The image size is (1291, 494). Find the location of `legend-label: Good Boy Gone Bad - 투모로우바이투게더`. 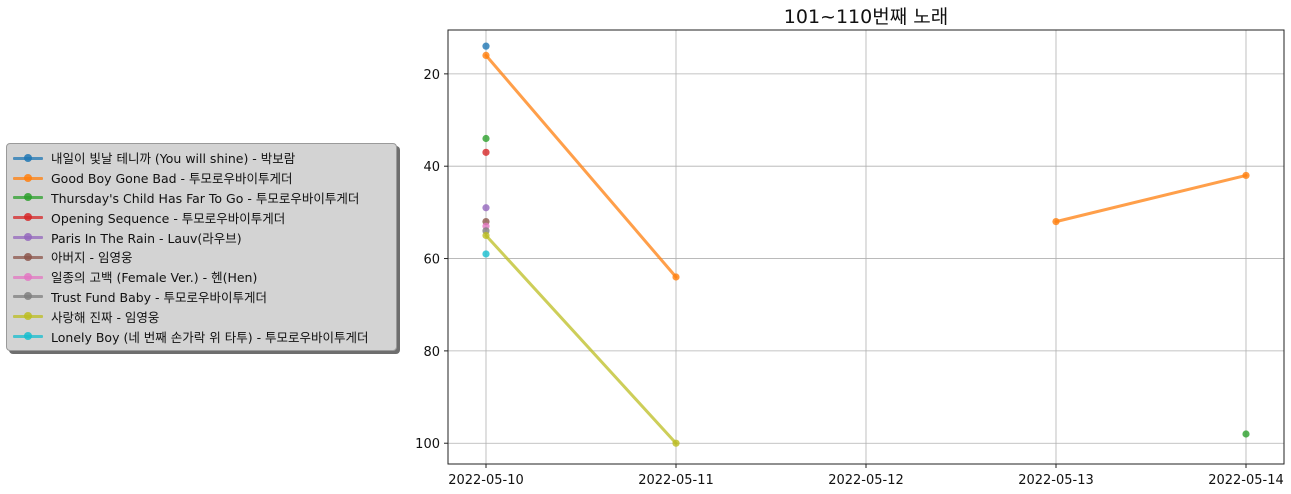

legend-label: Good Boy Gone Bad - 투모로우바이투게더 is located at coordinates (172, 179).